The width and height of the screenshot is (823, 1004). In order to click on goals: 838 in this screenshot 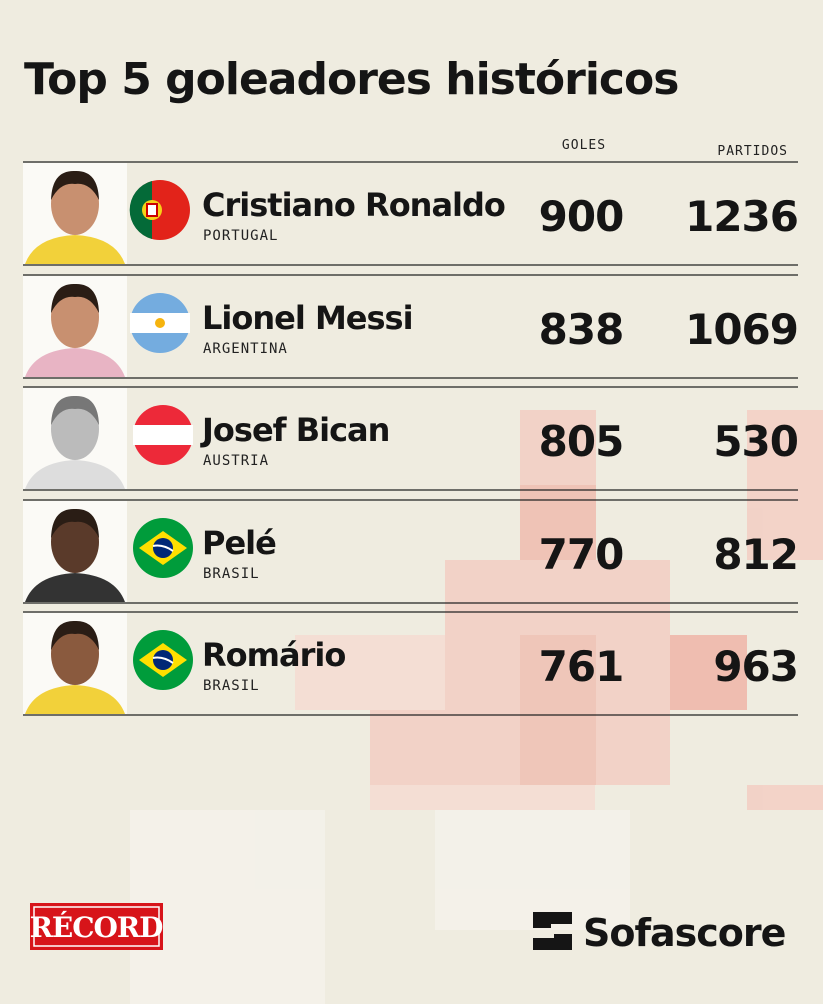, I will do `click(581, 329)`.